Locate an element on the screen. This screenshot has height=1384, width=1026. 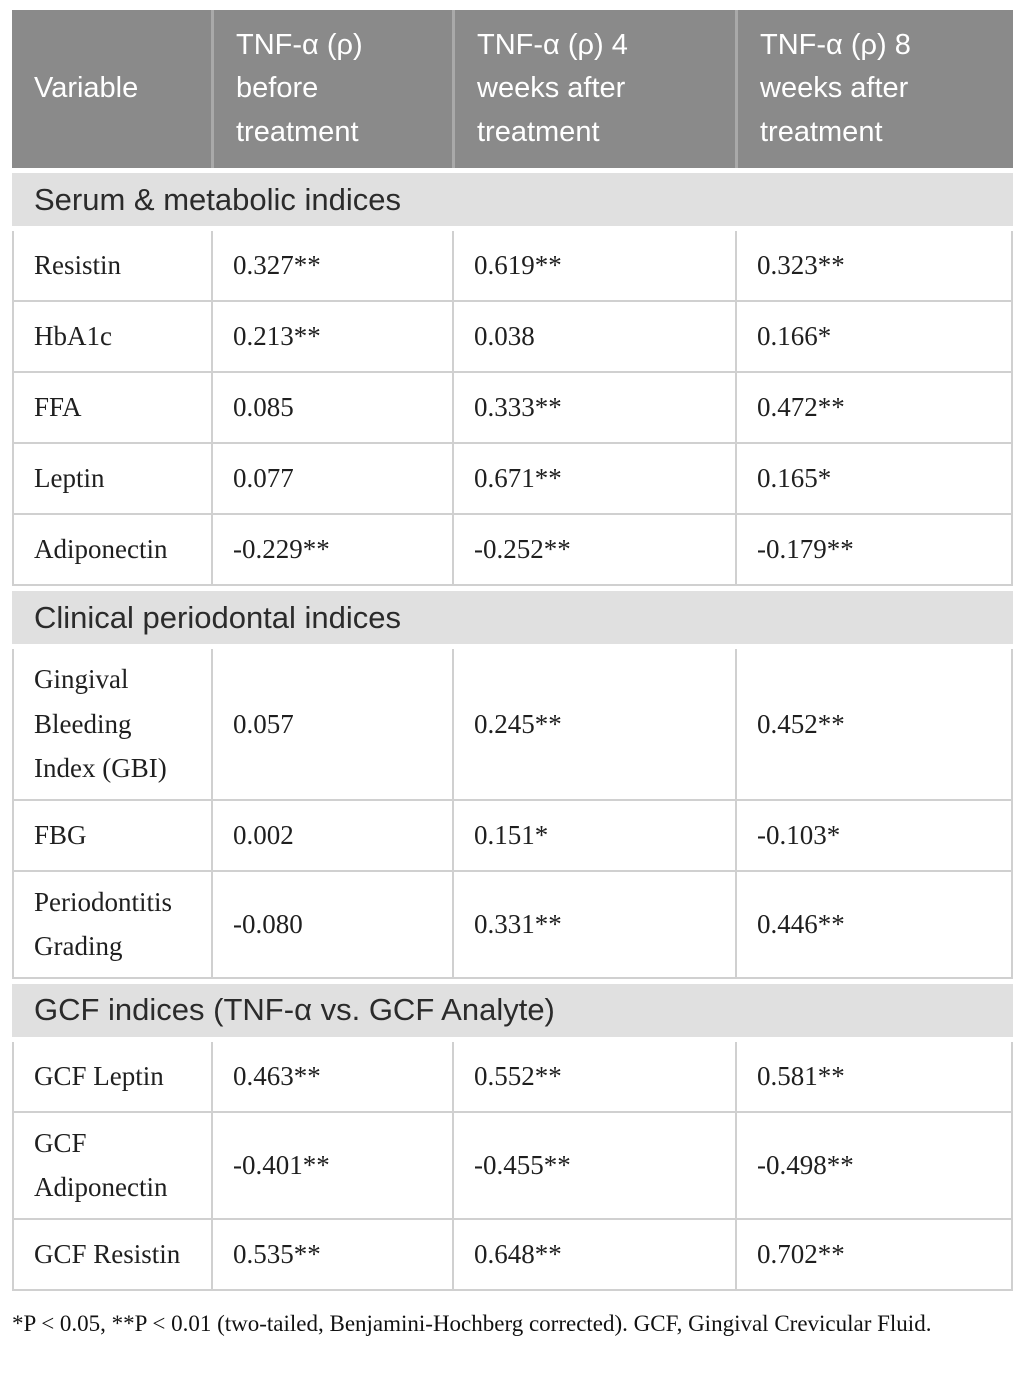
table-row-hba1c: HbA1c 0.213** 0.038 0.166* is located at coordinates (512, 337).